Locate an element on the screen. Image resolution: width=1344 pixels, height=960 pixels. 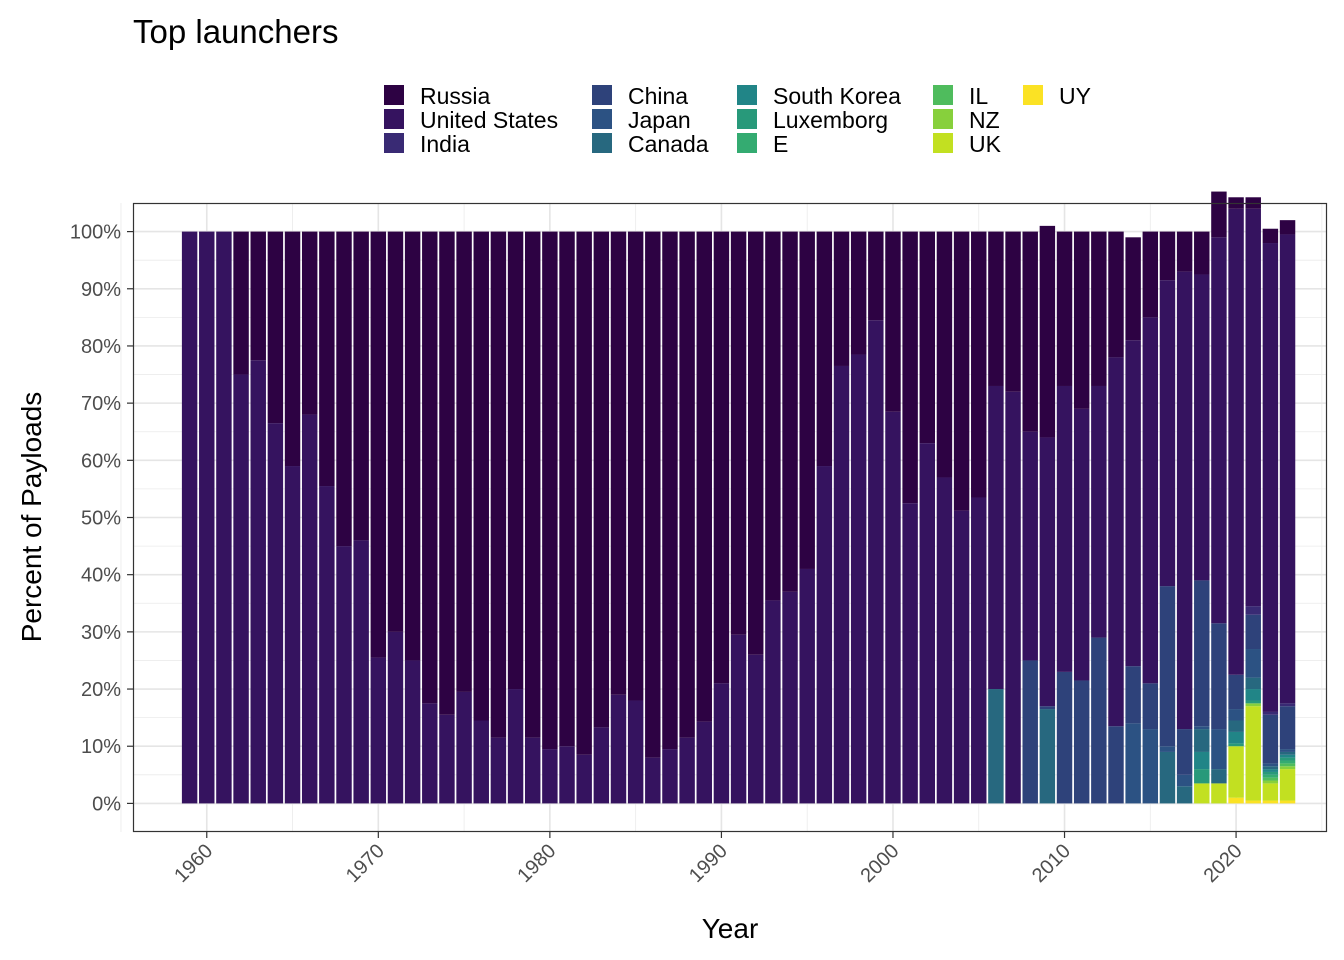
y-tick-label: 40% is located at coordinates (101, 576).